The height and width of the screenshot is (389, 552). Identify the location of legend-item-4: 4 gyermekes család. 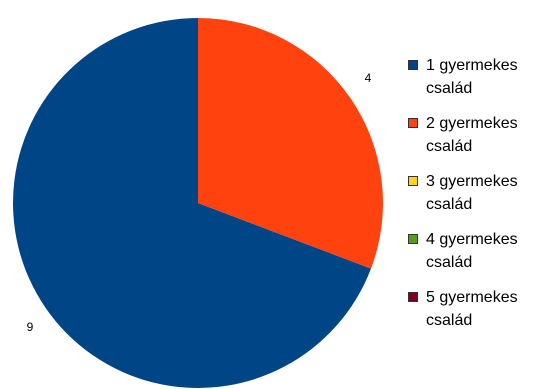
(480, 257).